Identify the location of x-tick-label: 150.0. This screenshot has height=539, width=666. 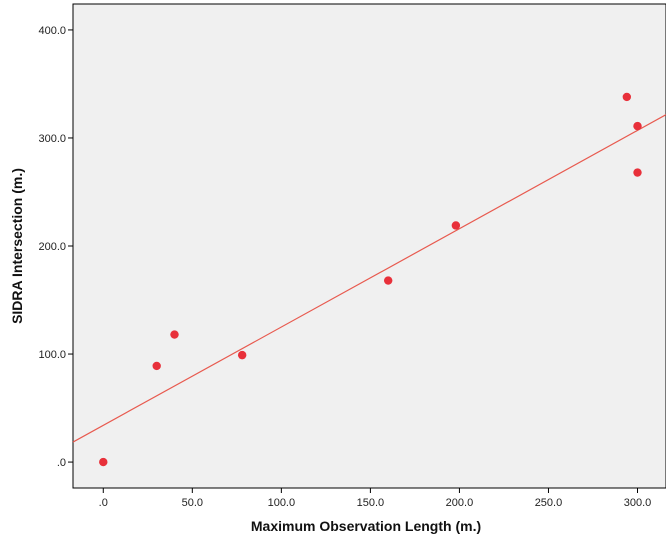
(371, 503).